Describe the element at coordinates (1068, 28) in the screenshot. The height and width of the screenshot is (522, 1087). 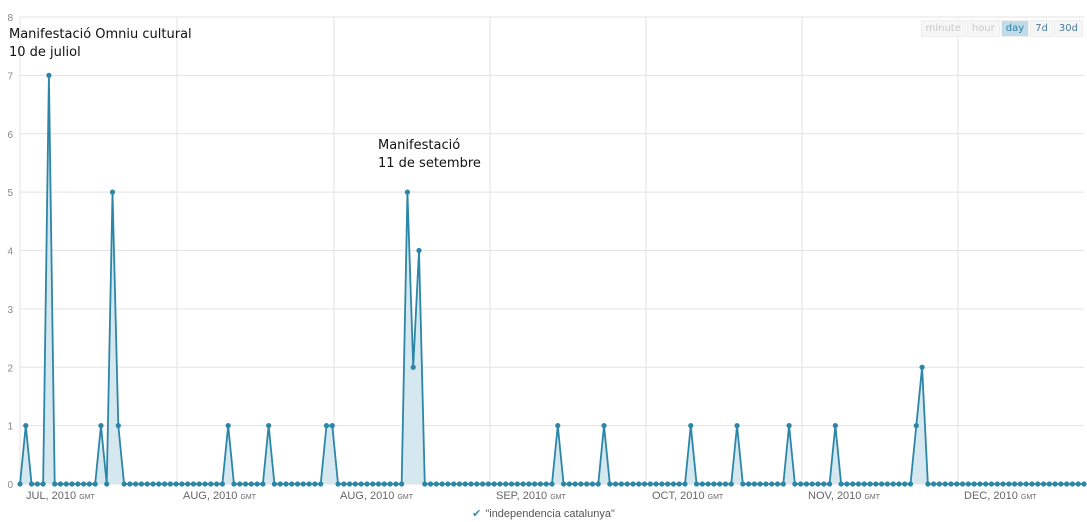
I see `range-30d-button: 30d` at that location.